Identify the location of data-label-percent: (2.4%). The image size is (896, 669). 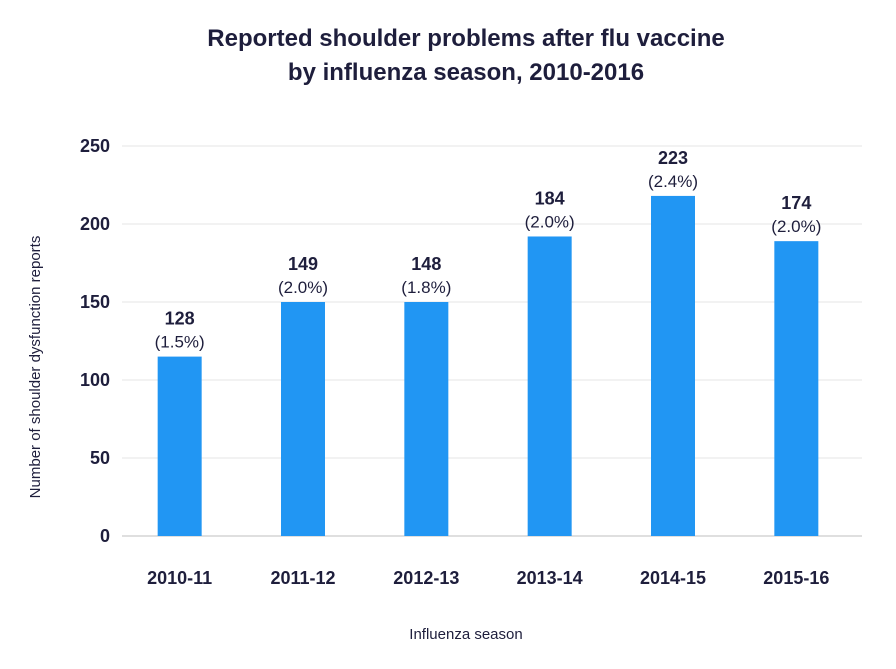
(673, 181).